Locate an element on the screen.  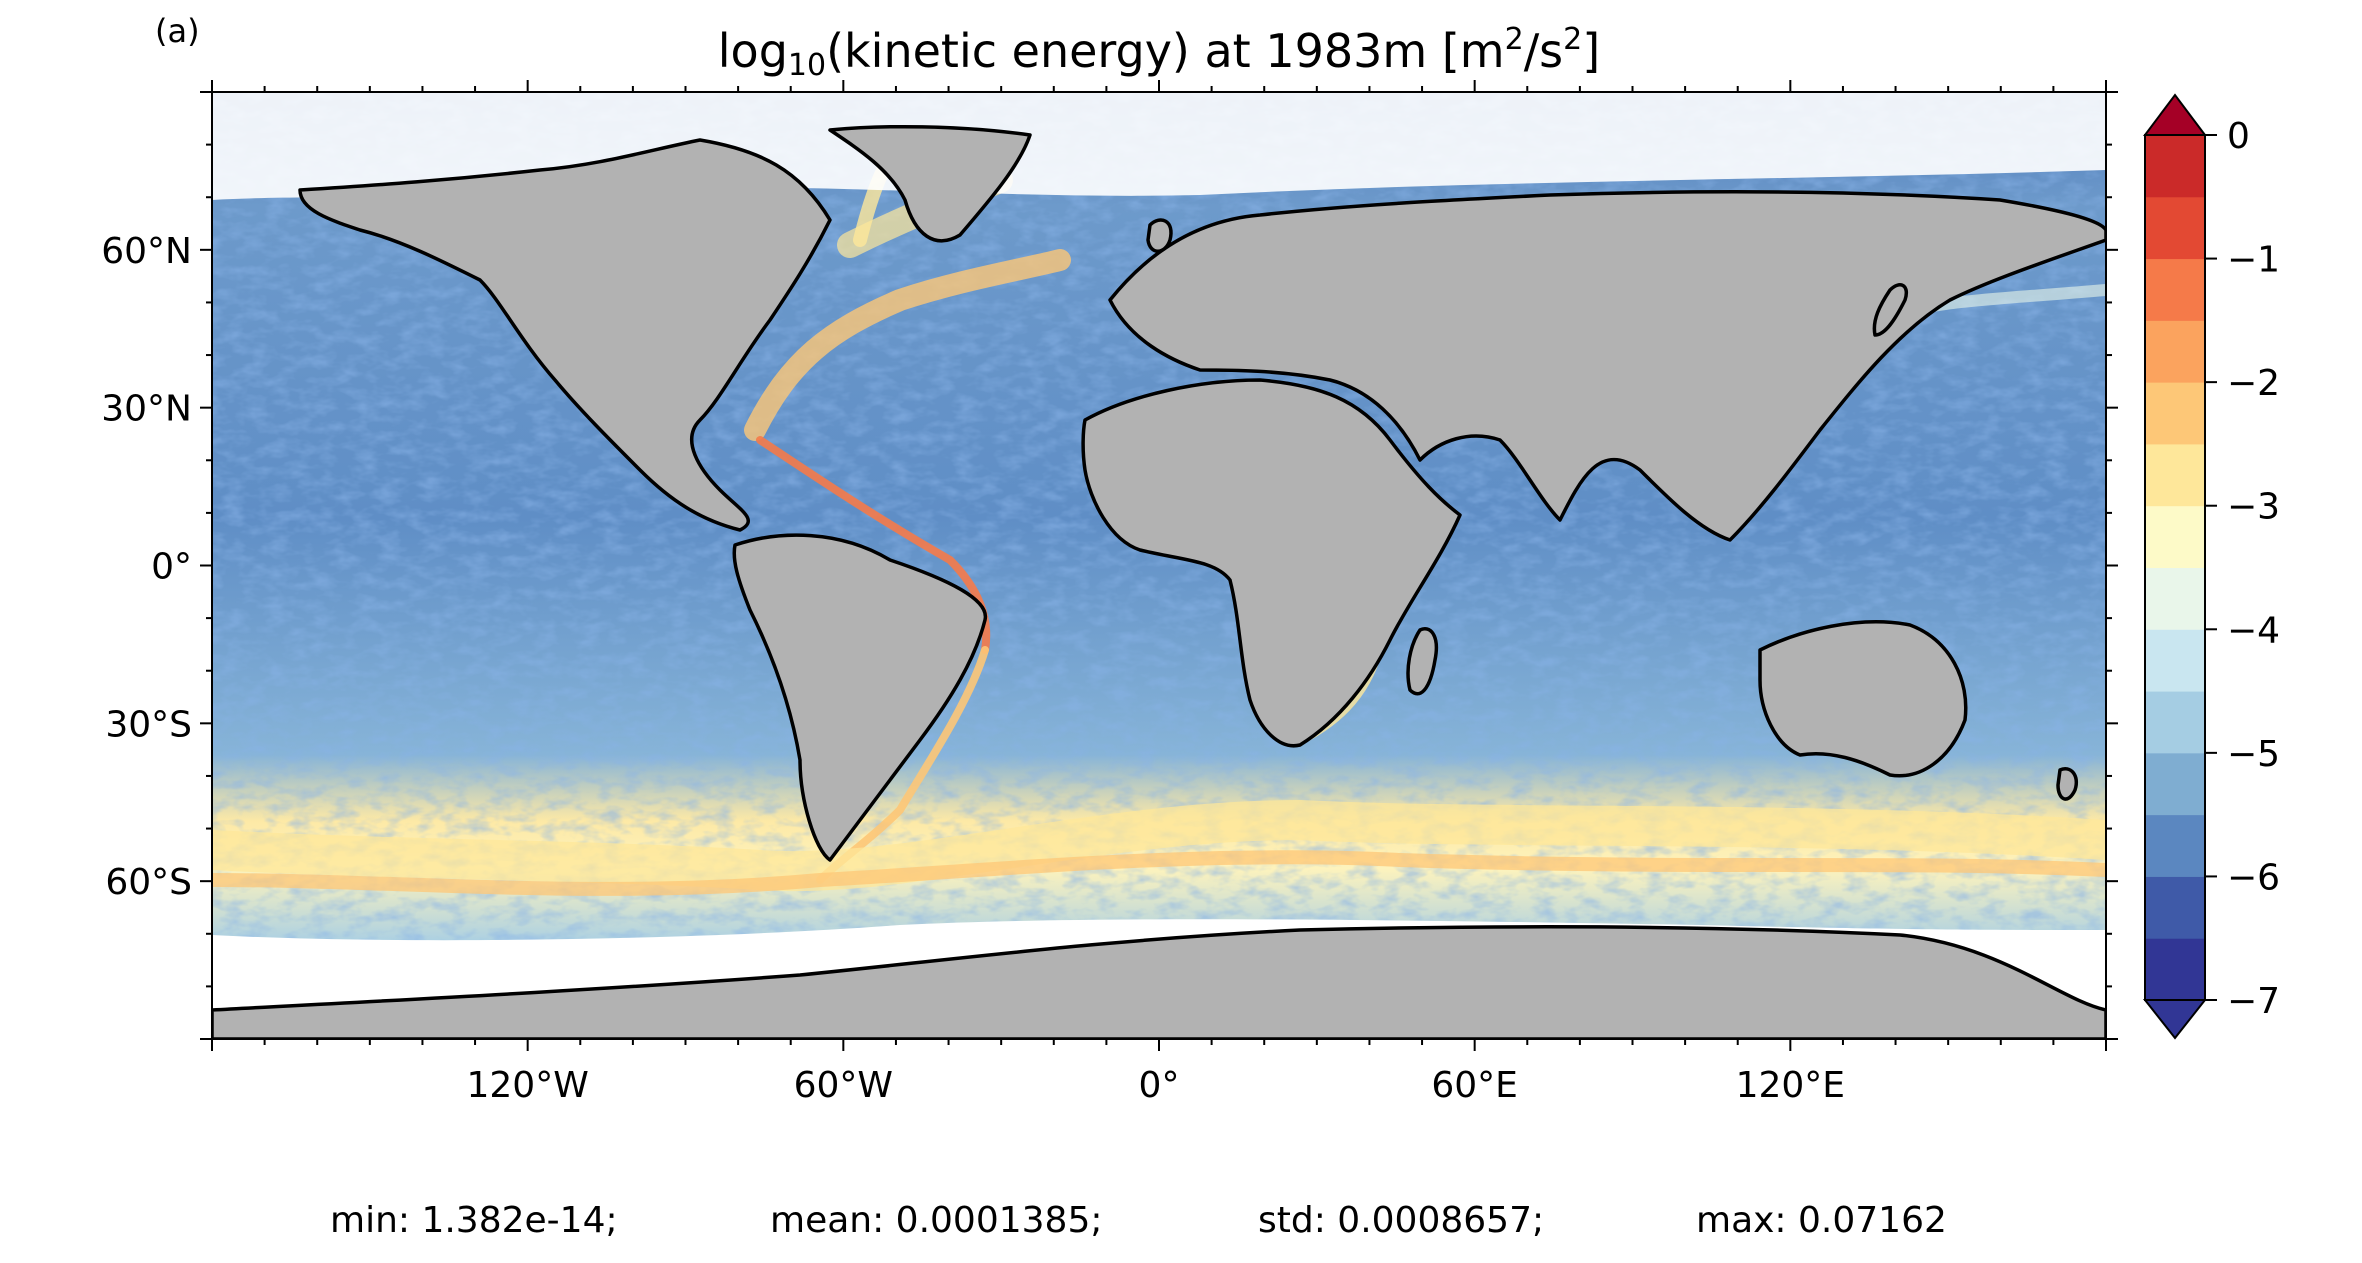
stat-std: std: 0.0008657; is located at coordinates (1401, 1220).